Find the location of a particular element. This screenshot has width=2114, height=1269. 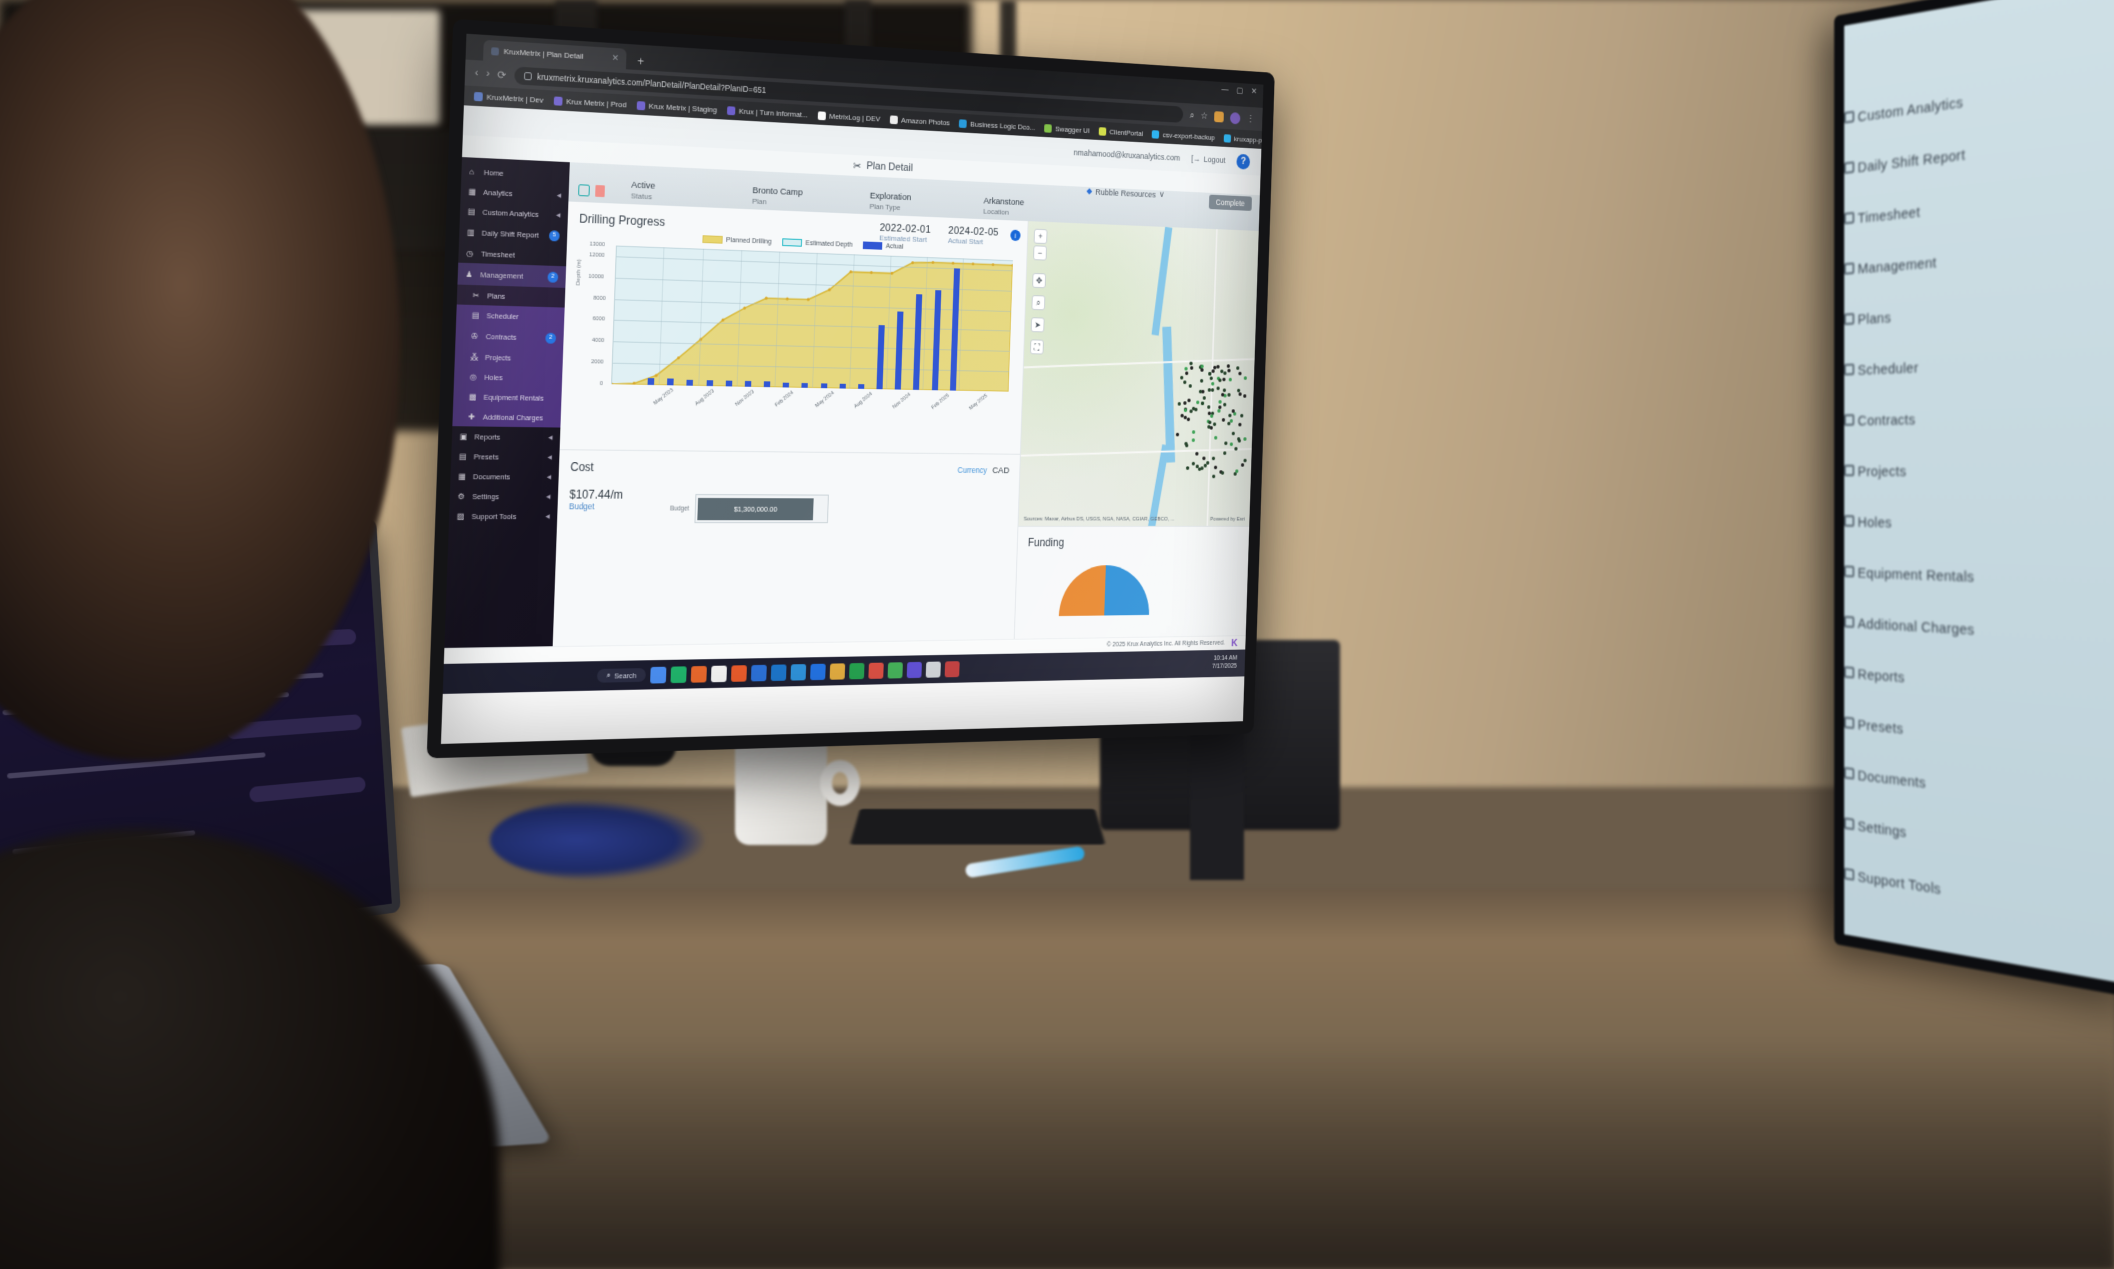

window-maximize-icon: ▢ is located at coordinates (1240, 90).